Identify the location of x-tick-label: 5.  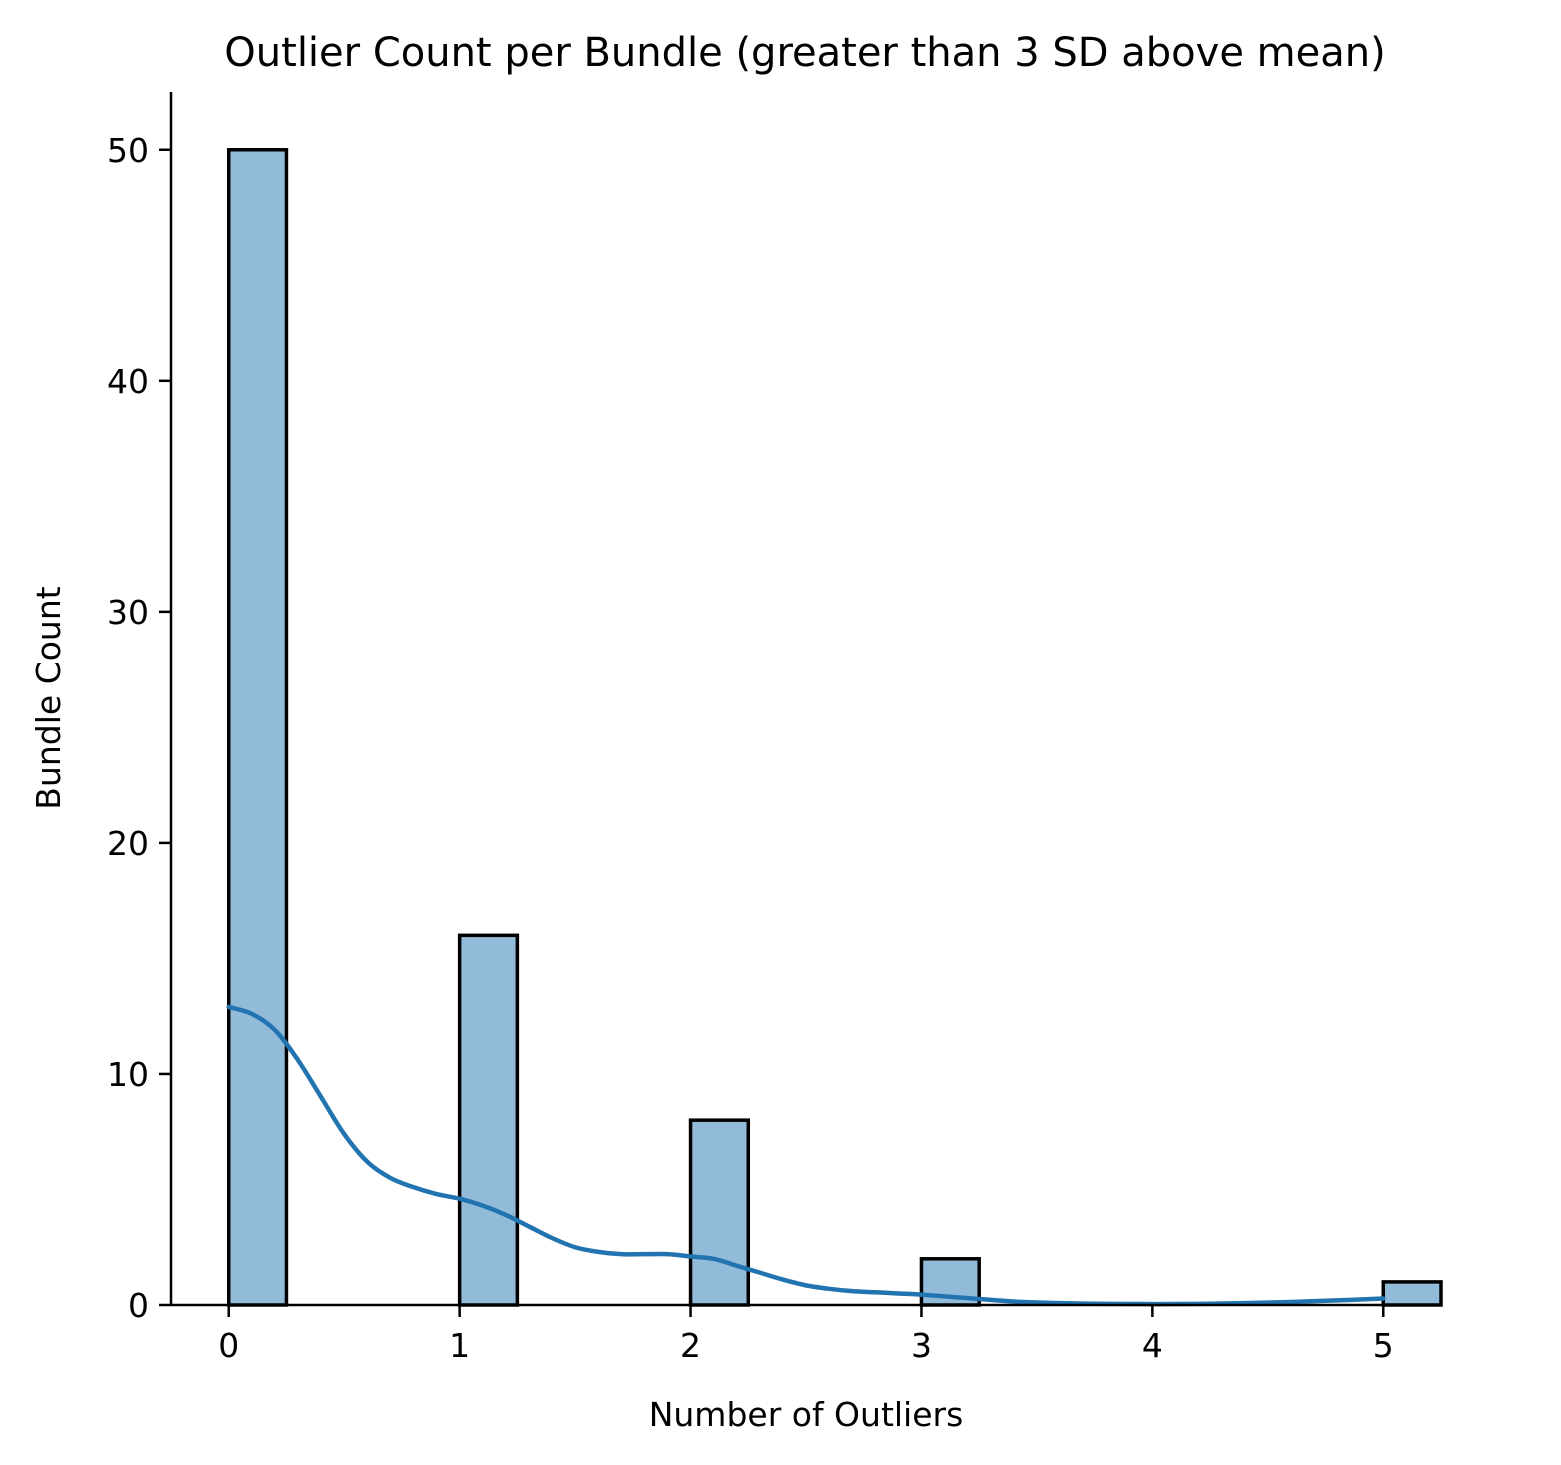
(1383, 1345).